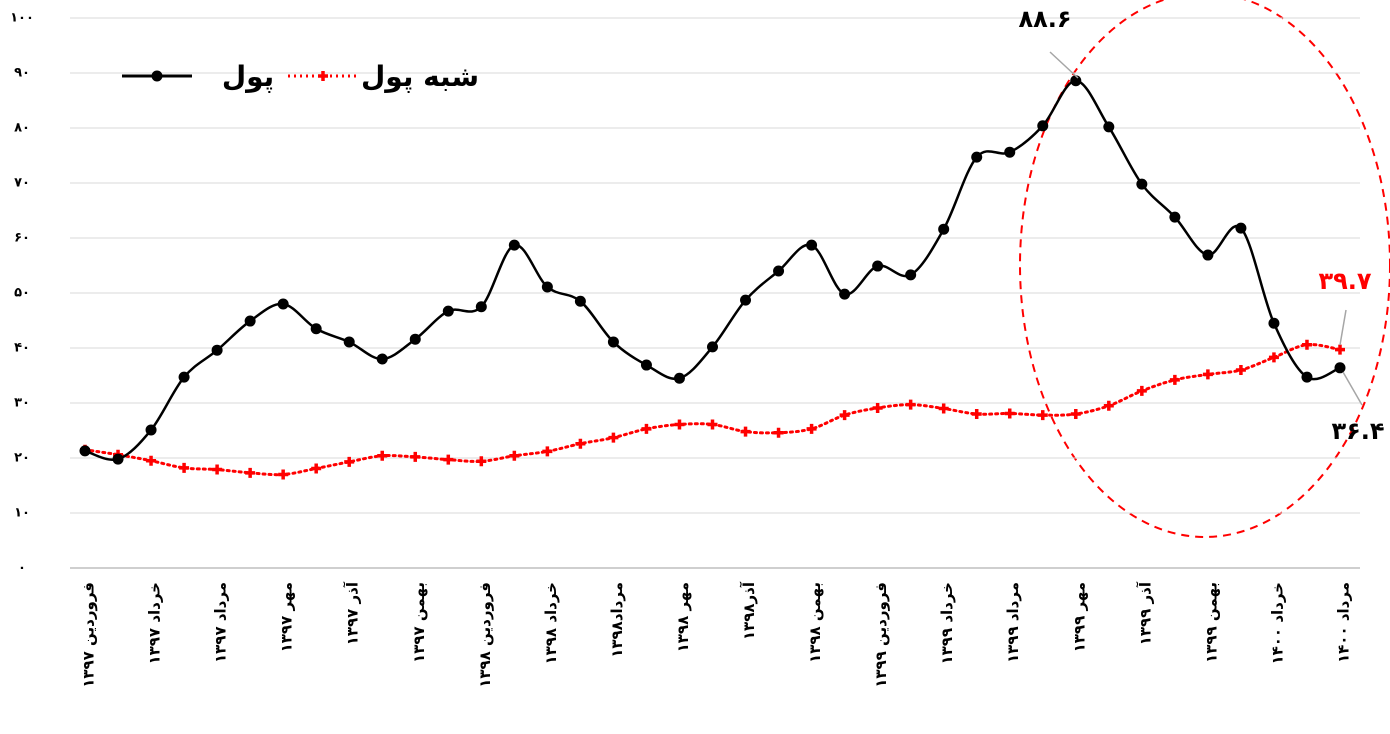  Describe the element at coordinates (22, 128) in the screenshot. I see `y-tick-label: ۸۰` at that location.